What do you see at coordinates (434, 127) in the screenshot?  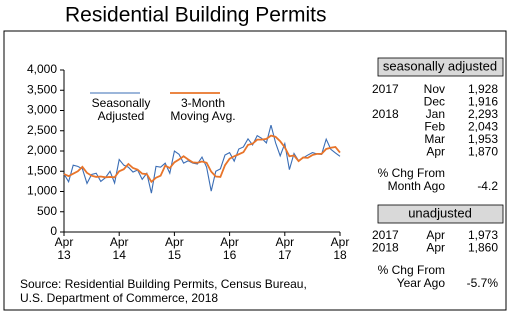 I see `panel-month: Feb` at bounding box center [434, 127].